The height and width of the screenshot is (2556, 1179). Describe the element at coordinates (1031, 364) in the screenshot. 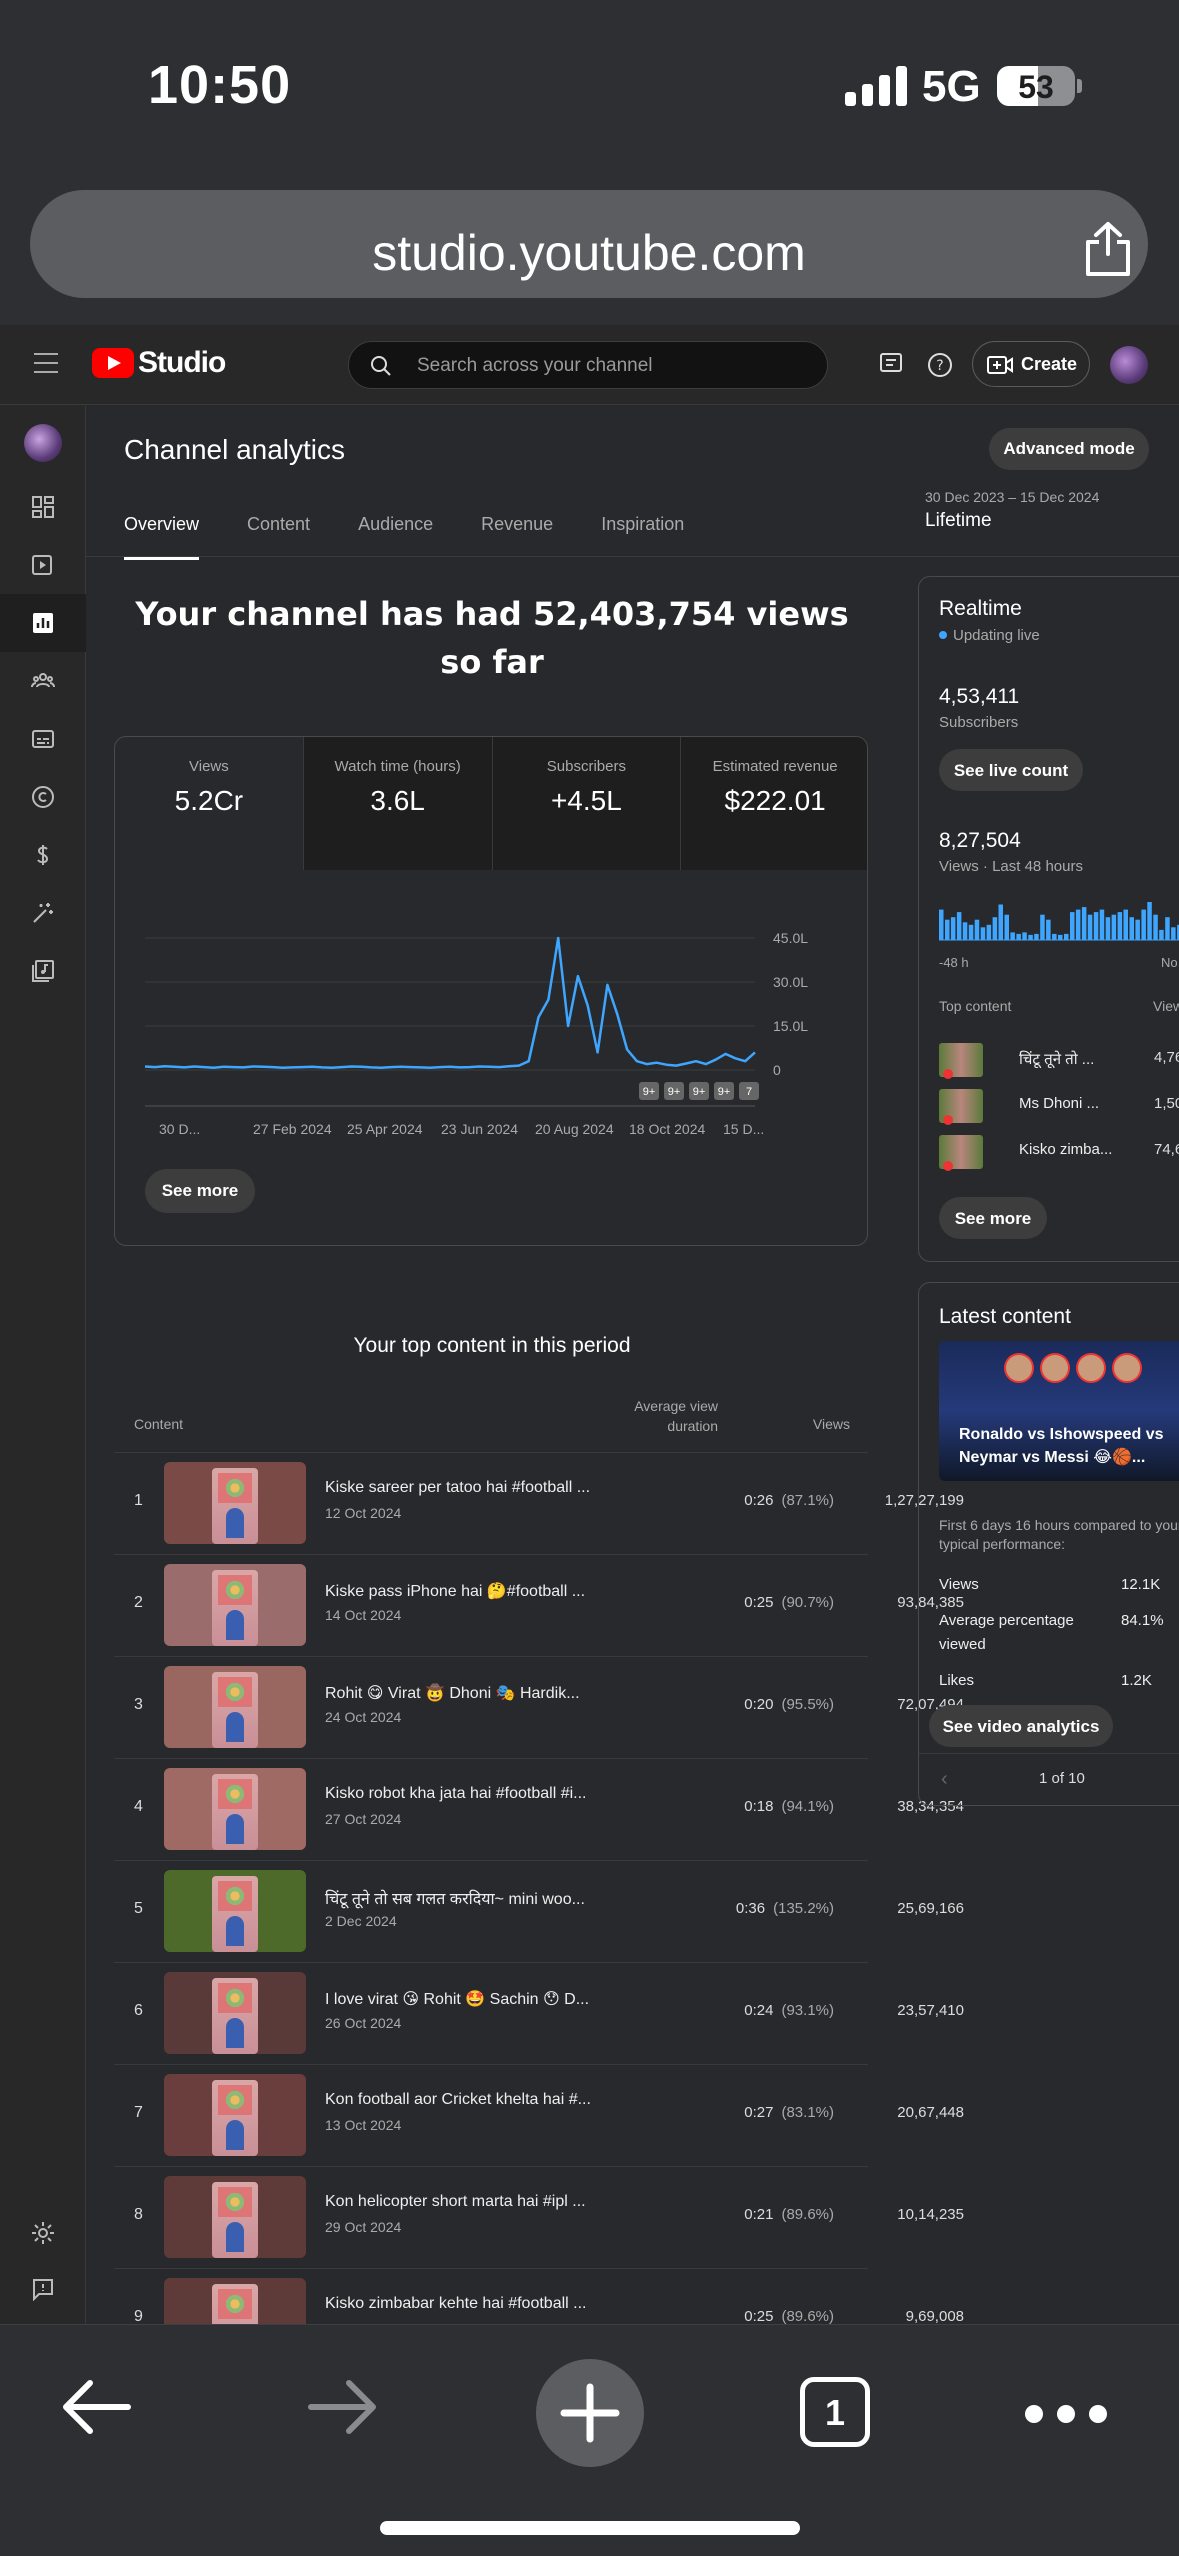

I see `create-button: Create` at that location.